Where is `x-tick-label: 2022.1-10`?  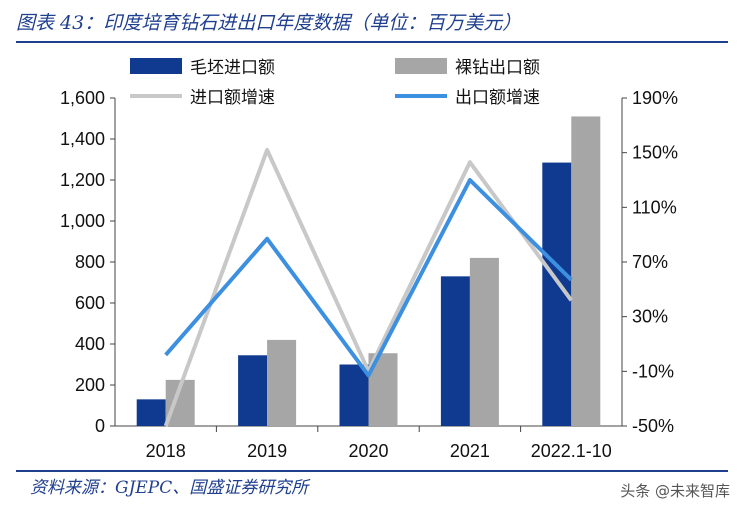
x-tick-label: 2022.1-10 is located at coordinates (571, 451).